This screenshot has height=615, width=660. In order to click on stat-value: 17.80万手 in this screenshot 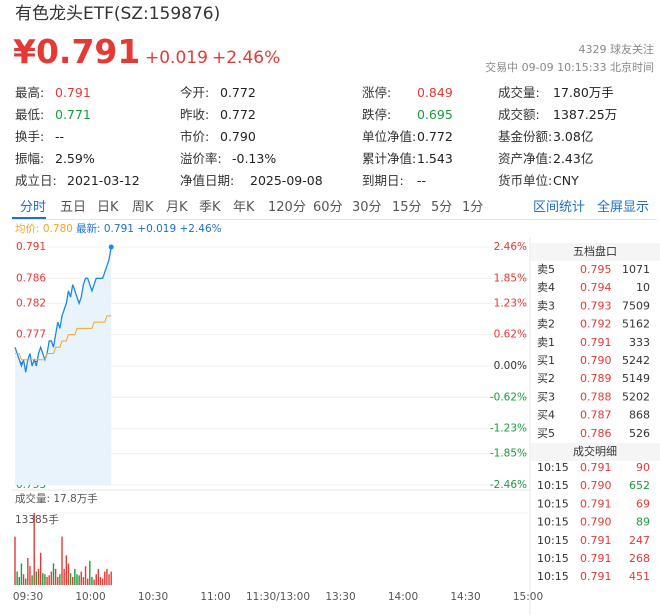, I will do `click(583, 92)`.